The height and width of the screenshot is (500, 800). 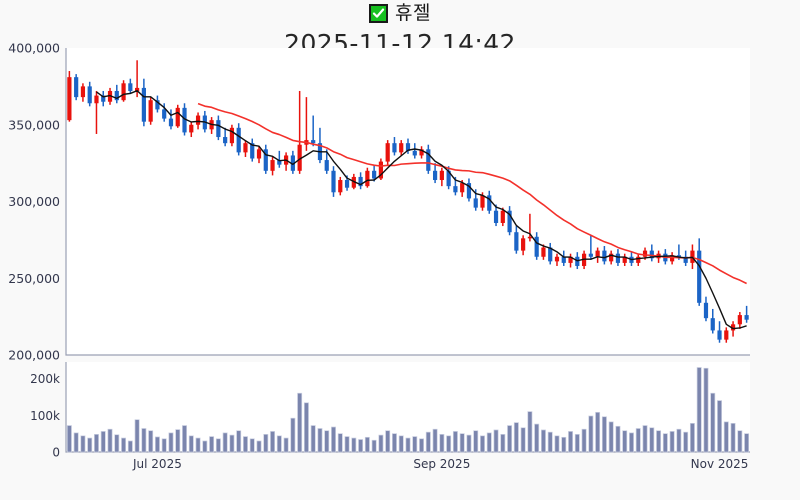 What do you see at coordinates (45, 379) in the screenshot?
I see `volume-axis-tick-label: 200k` at bounding box center [45, 379].